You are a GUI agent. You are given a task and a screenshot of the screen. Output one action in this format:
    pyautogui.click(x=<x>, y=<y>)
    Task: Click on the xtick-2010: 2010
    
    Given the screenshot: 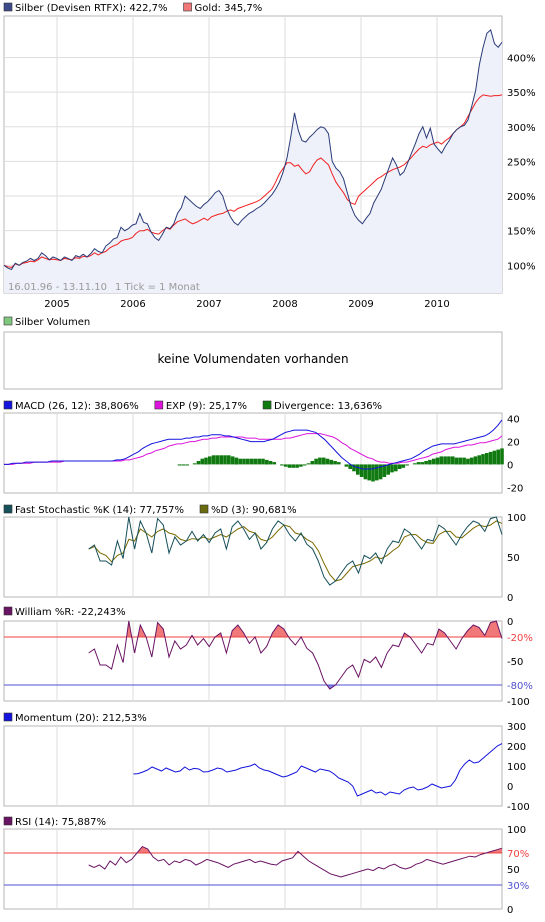 What is the action you would take?
    pyautogui.click(x=436, y=304)
    